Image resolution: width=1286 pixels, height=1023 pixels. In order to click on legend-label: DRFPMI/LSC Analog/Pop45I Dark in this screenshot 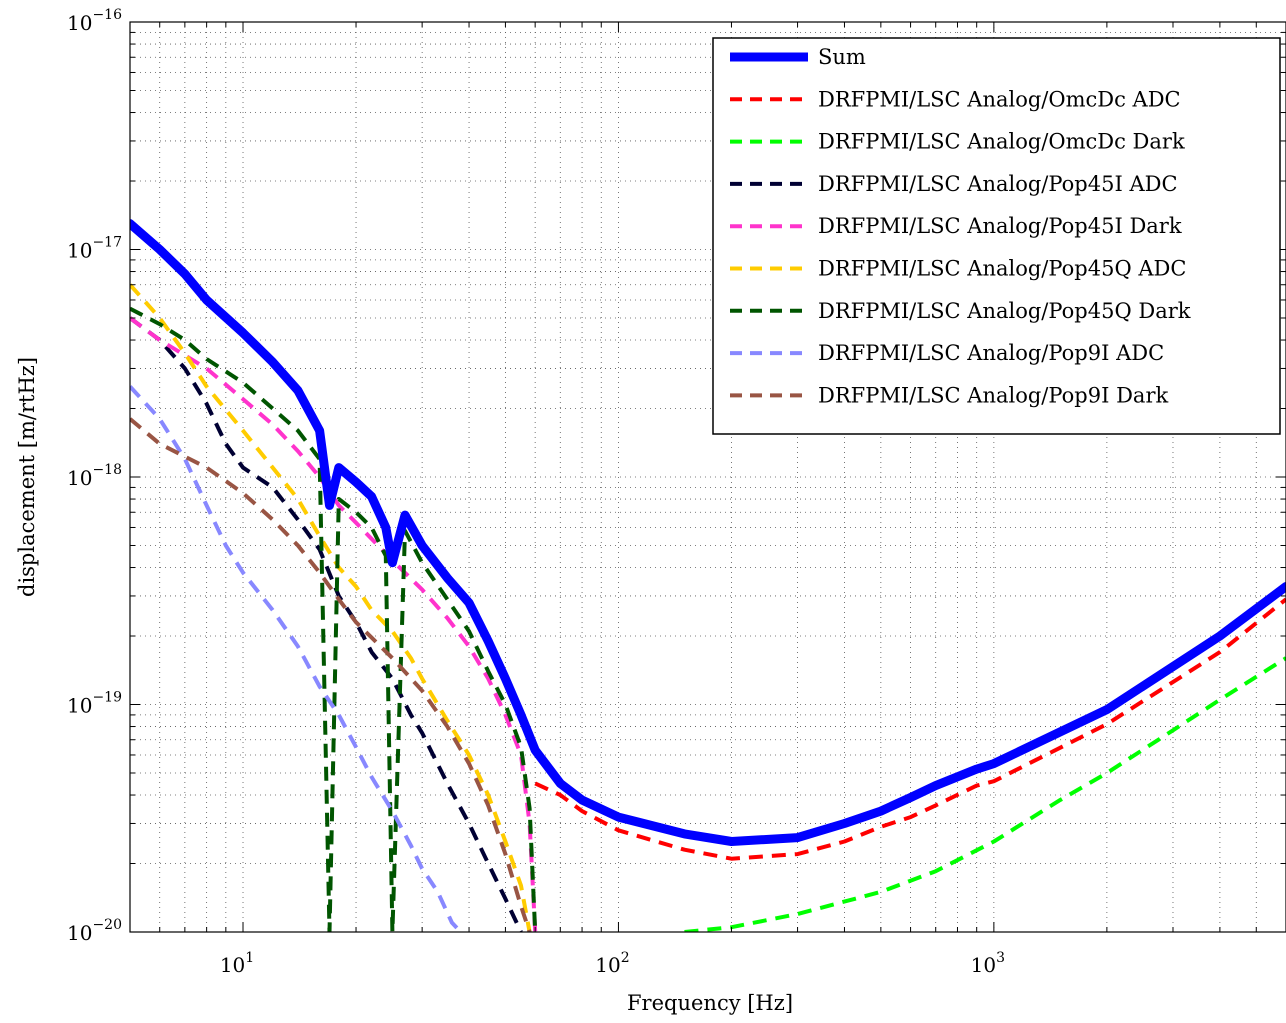, I will do `click(1000, 226)`.